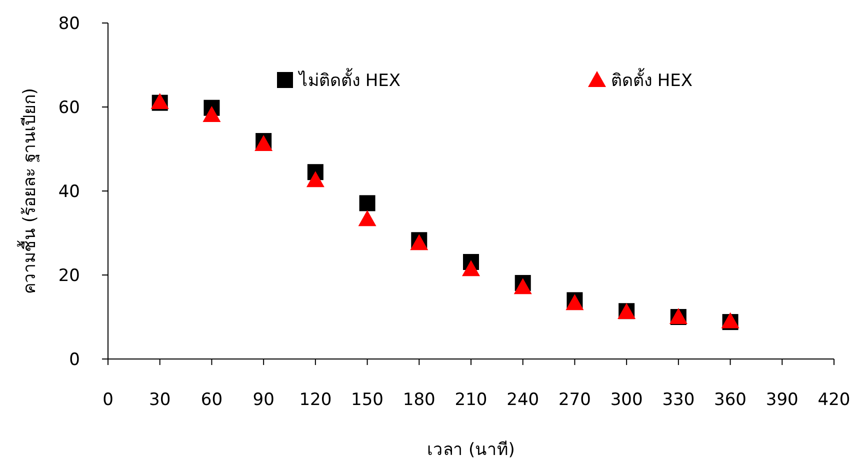 The width and height of the screenshot is (854, 464). Describe the element at coordinates (471, 450) in the screenshot. I see `x-axis-title: เวลา (นาที)` at that location.